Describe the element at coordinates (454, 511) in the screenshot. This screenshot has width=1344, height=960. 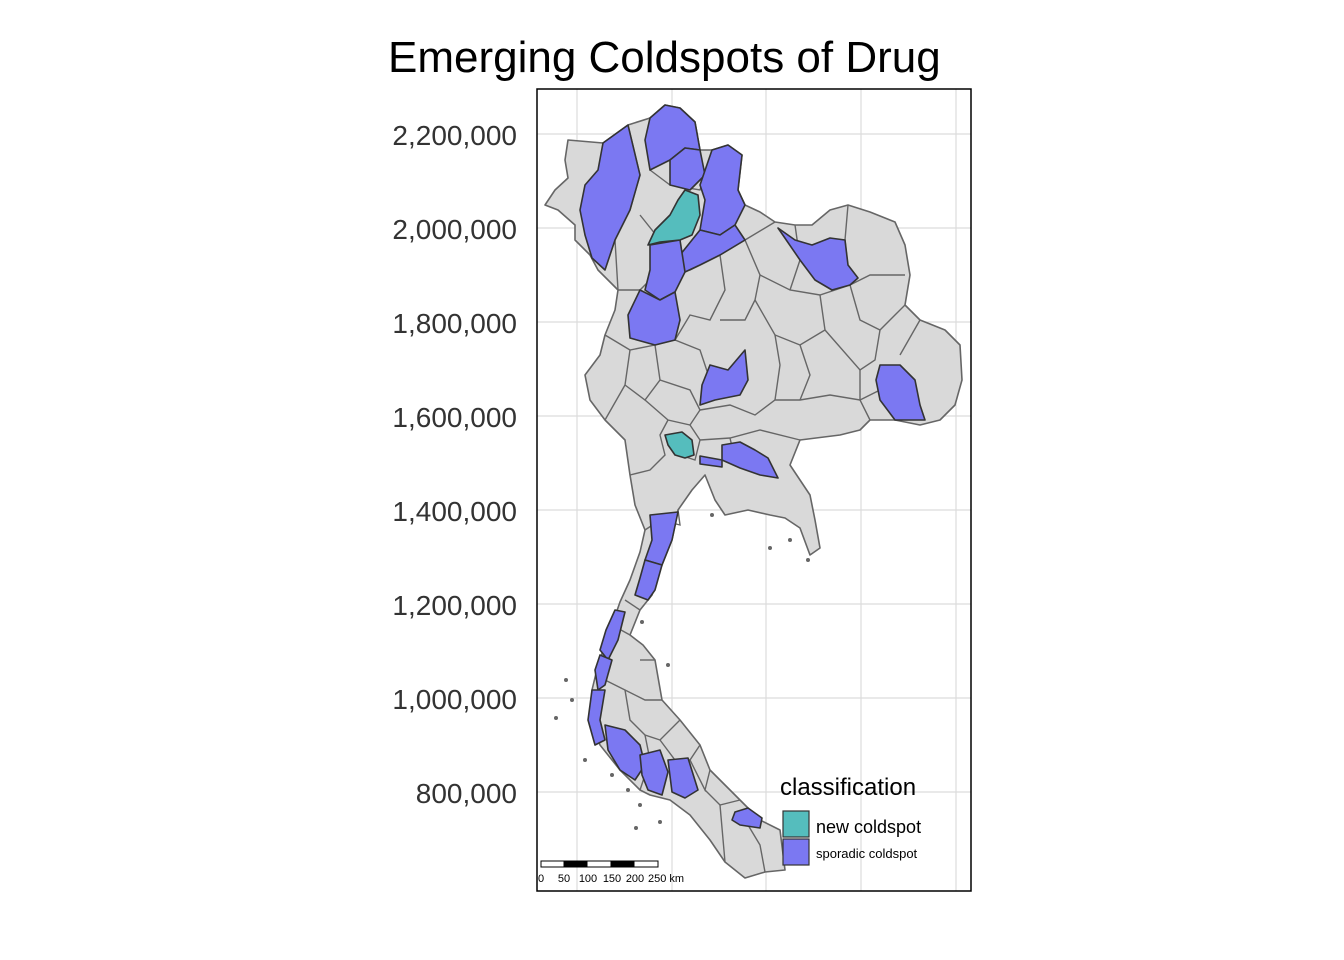
I see `y-tick-label: 1,400,000` at that location.